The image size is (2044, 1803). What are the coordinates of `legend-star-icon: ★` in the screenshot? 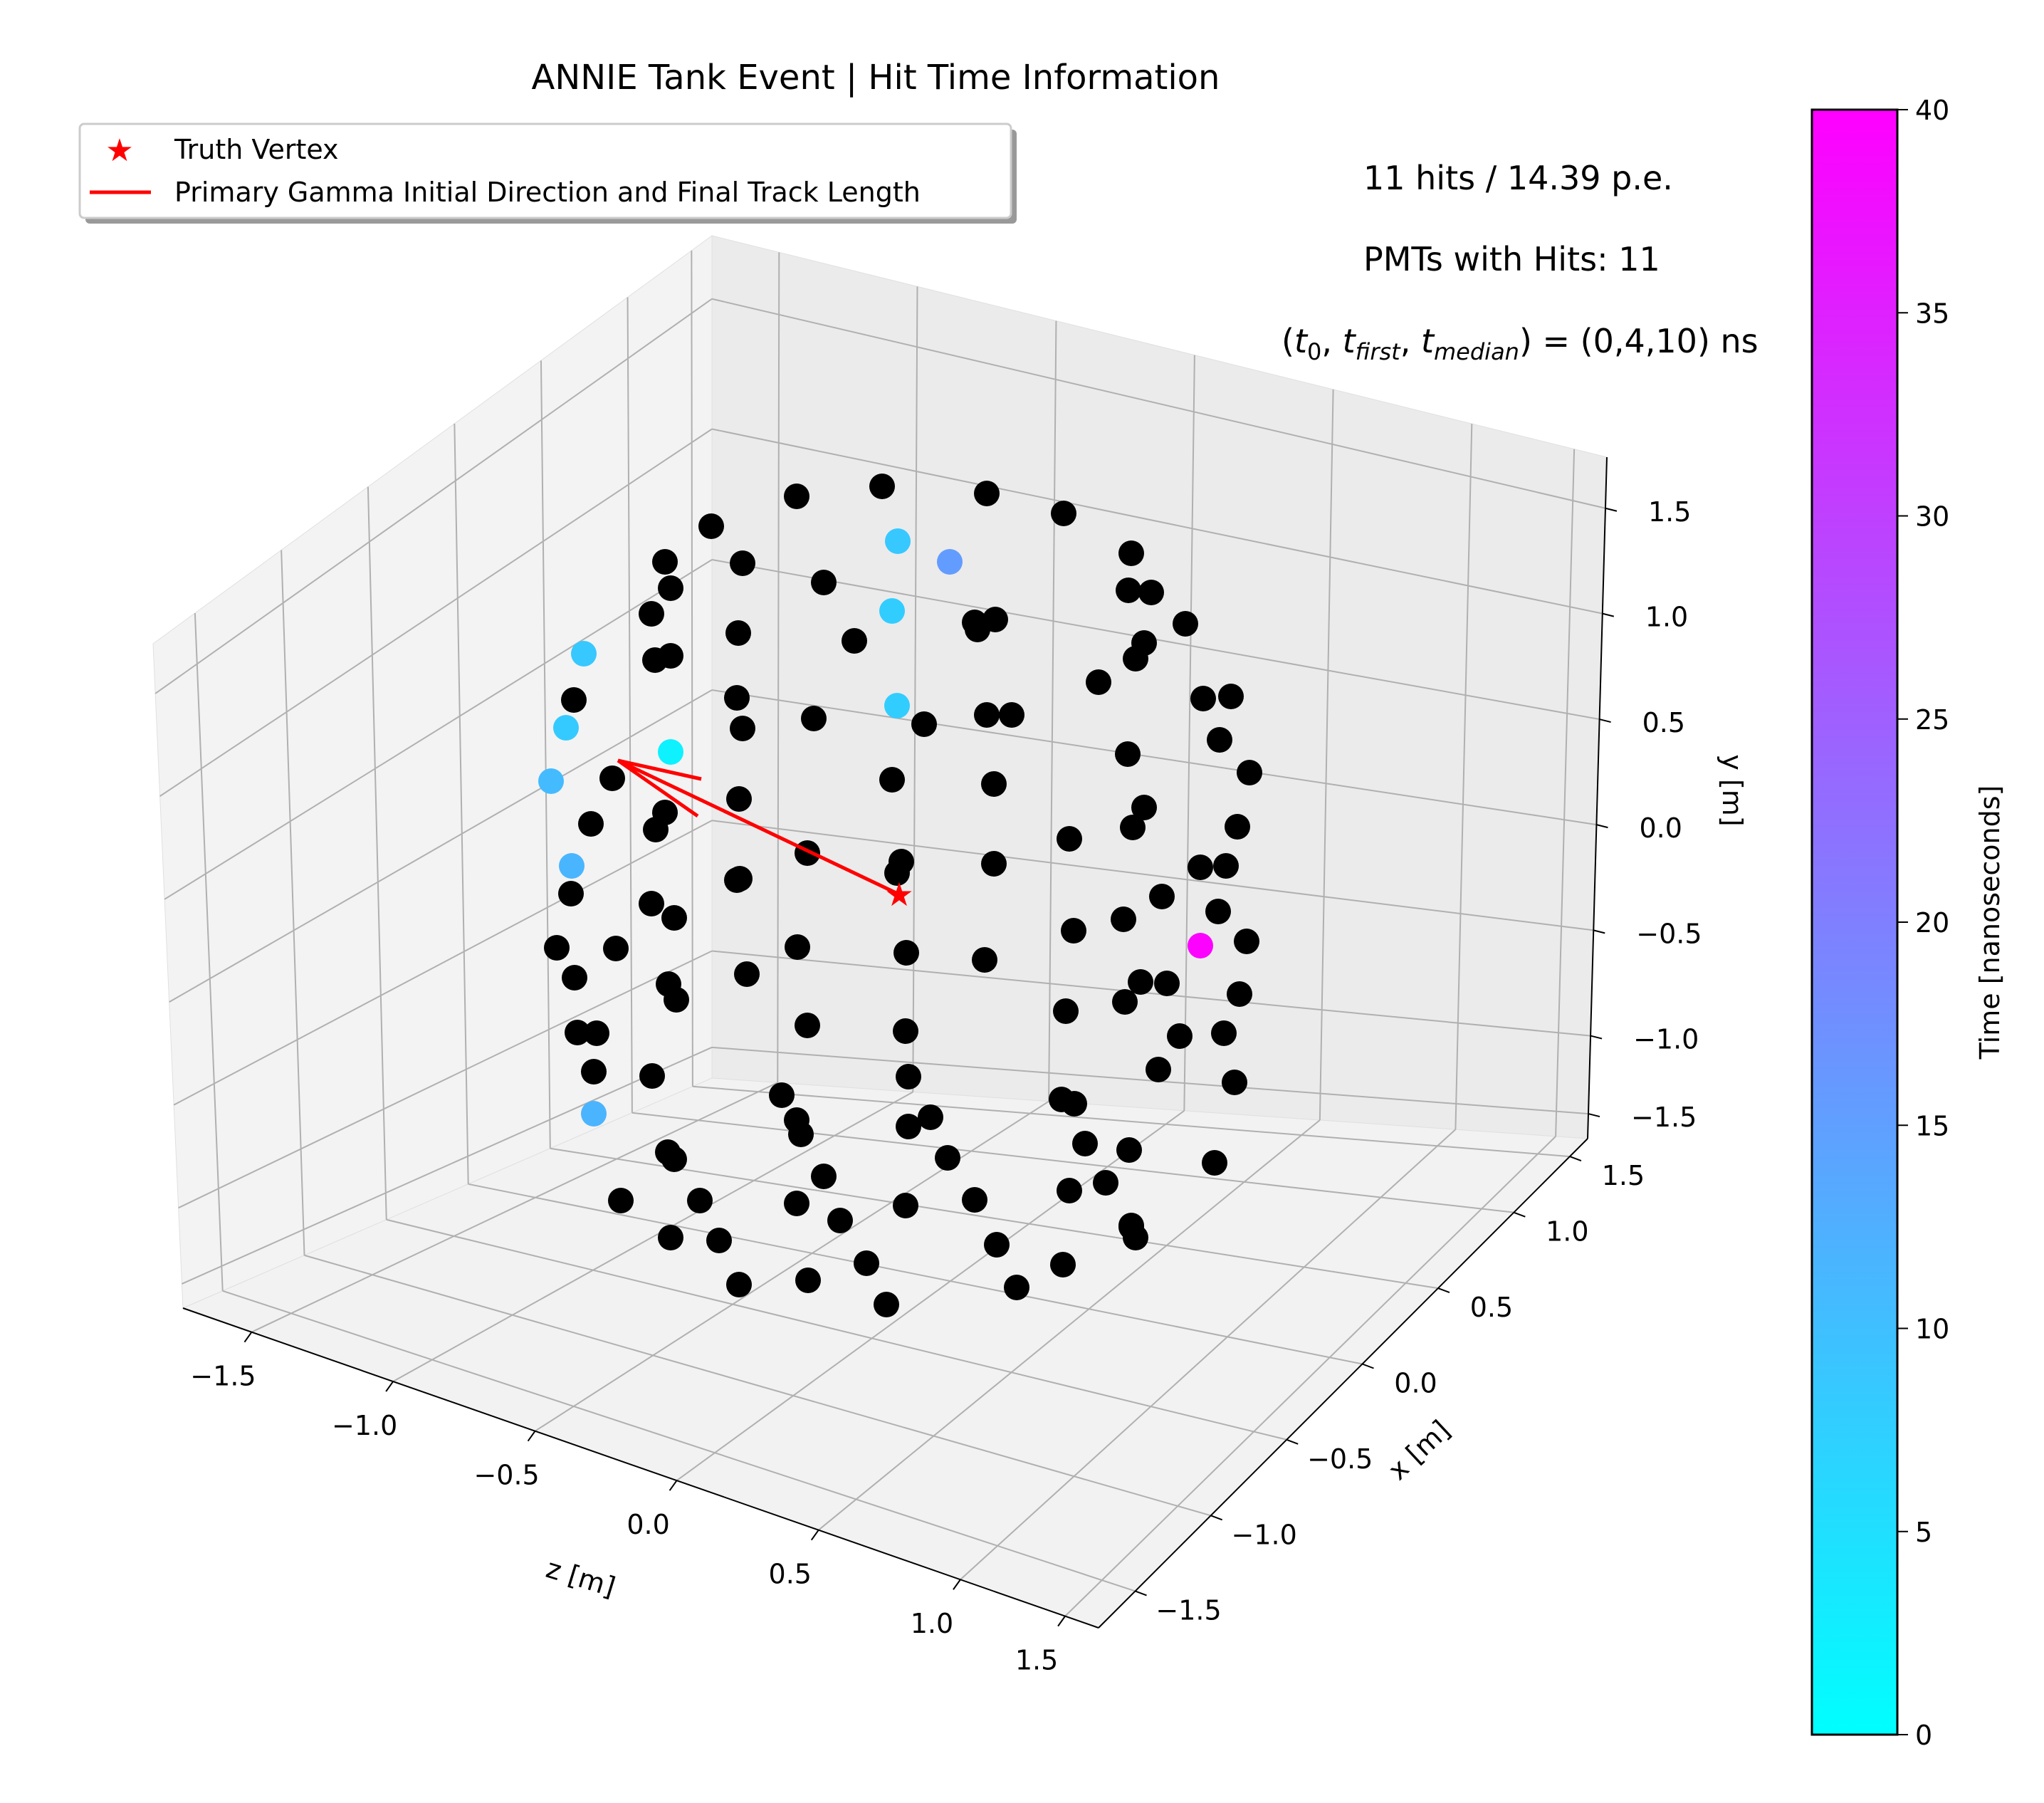 It's located at (119, 151).